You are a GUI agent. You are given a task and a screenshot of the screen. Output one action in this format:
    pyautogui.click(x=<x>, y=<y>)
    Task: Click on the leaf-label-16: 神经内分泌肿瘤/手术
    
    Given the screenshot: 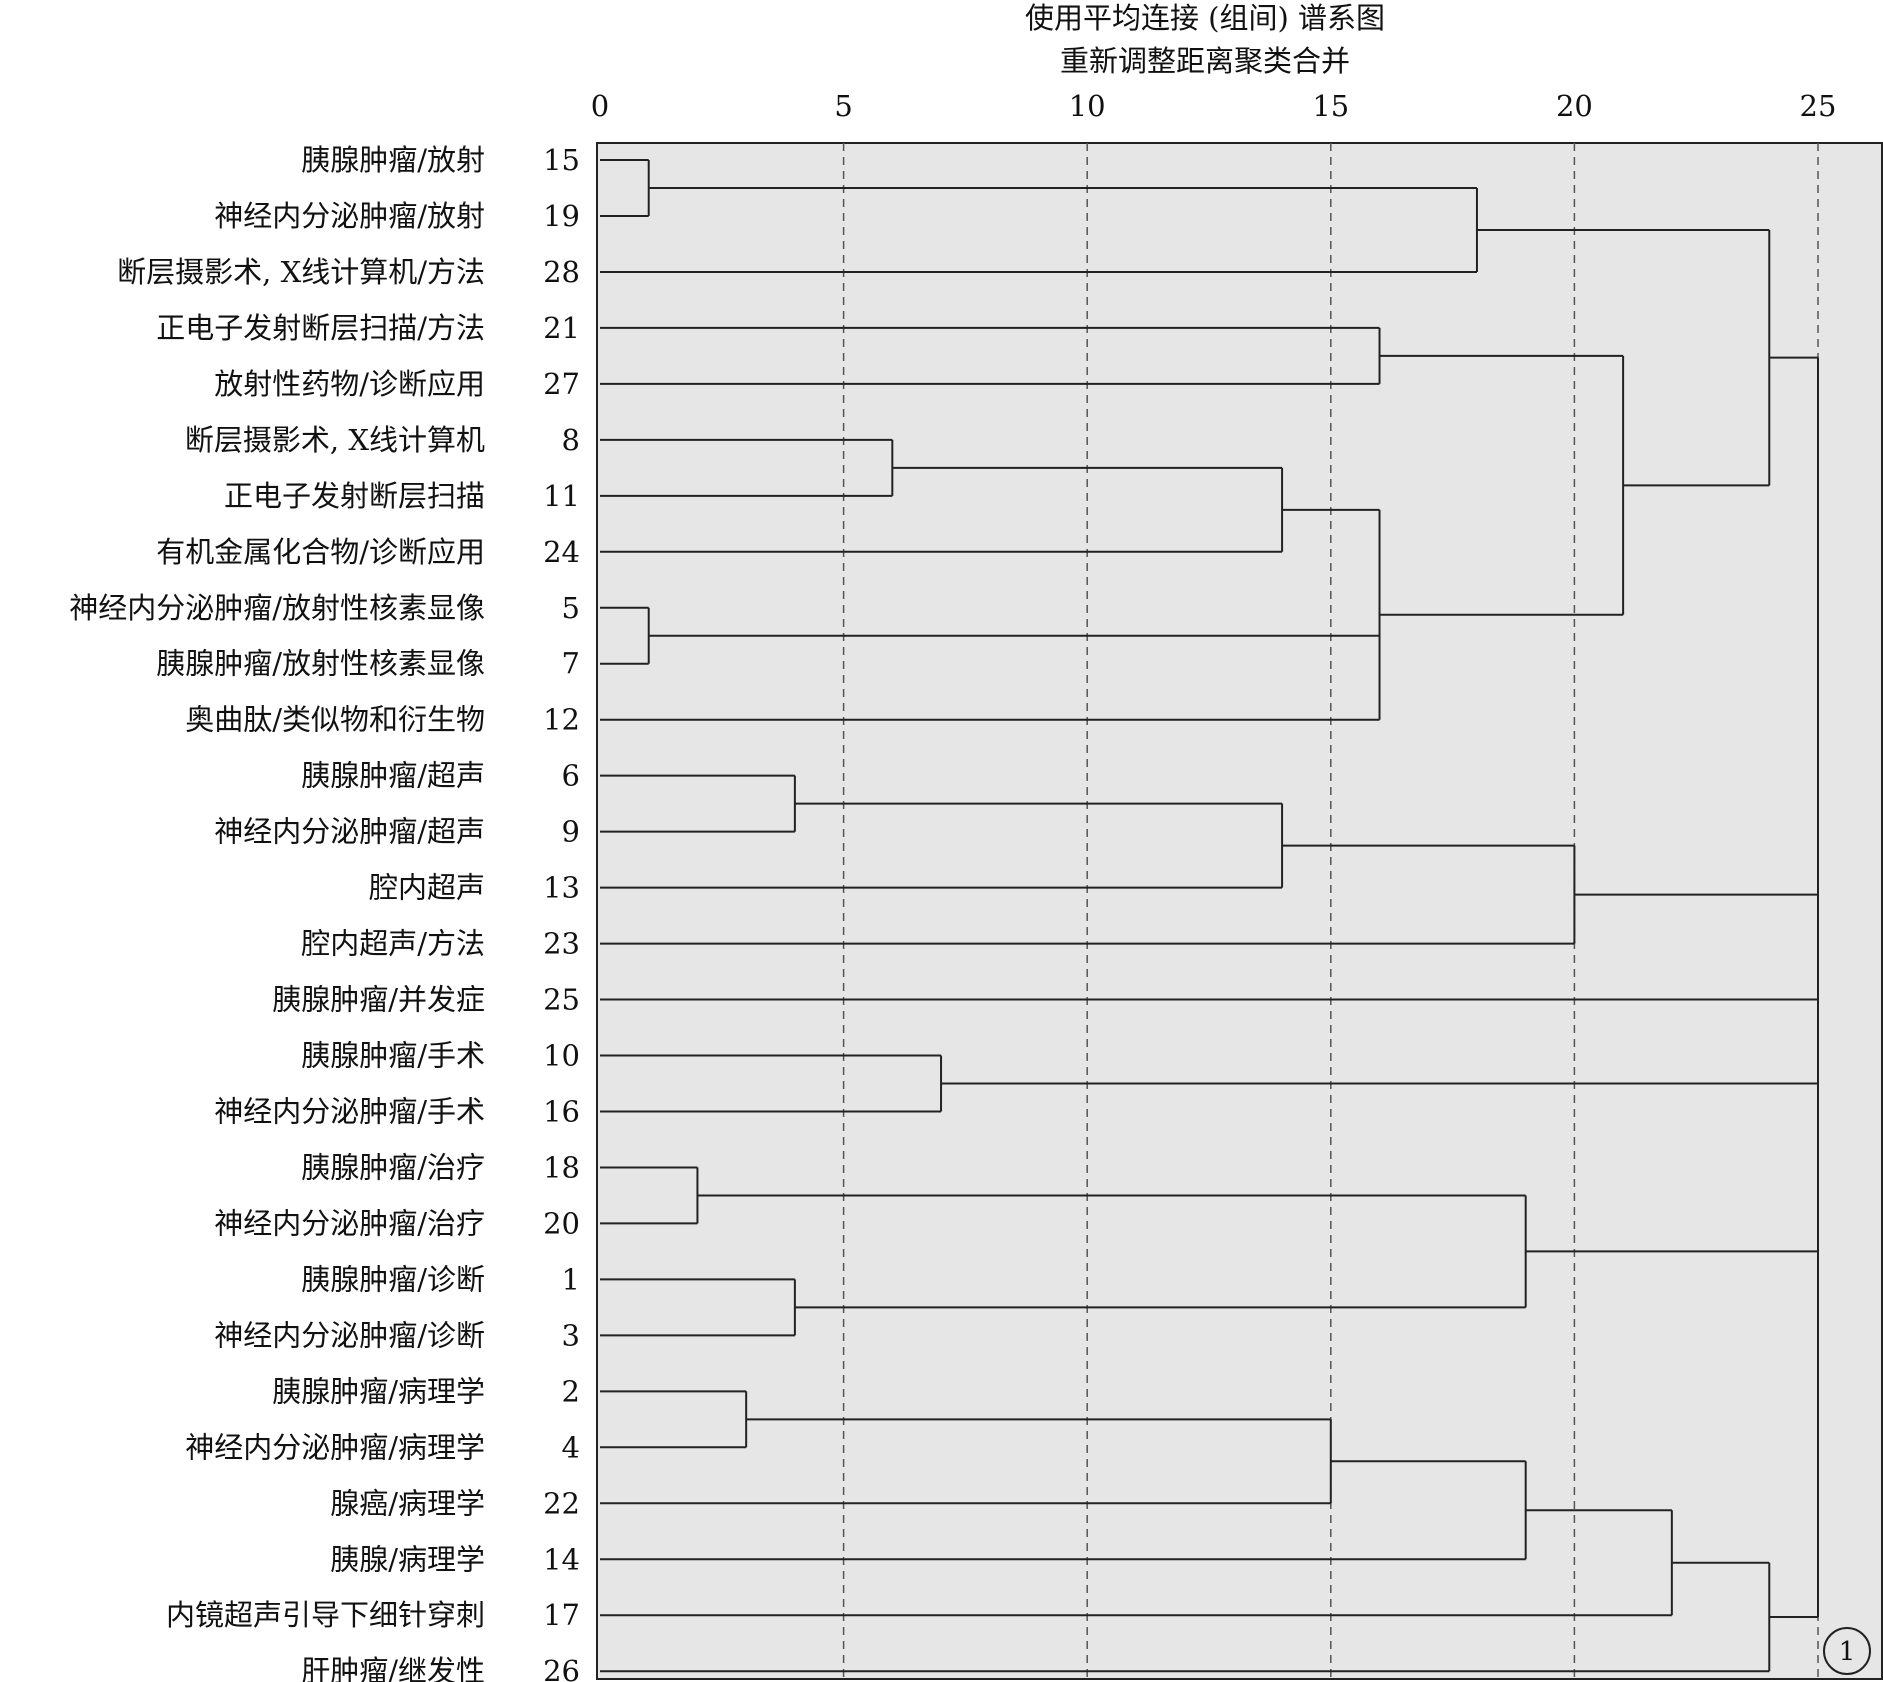 What is the action you would take?
    pyautogui.click(x=349, y=1111)
    